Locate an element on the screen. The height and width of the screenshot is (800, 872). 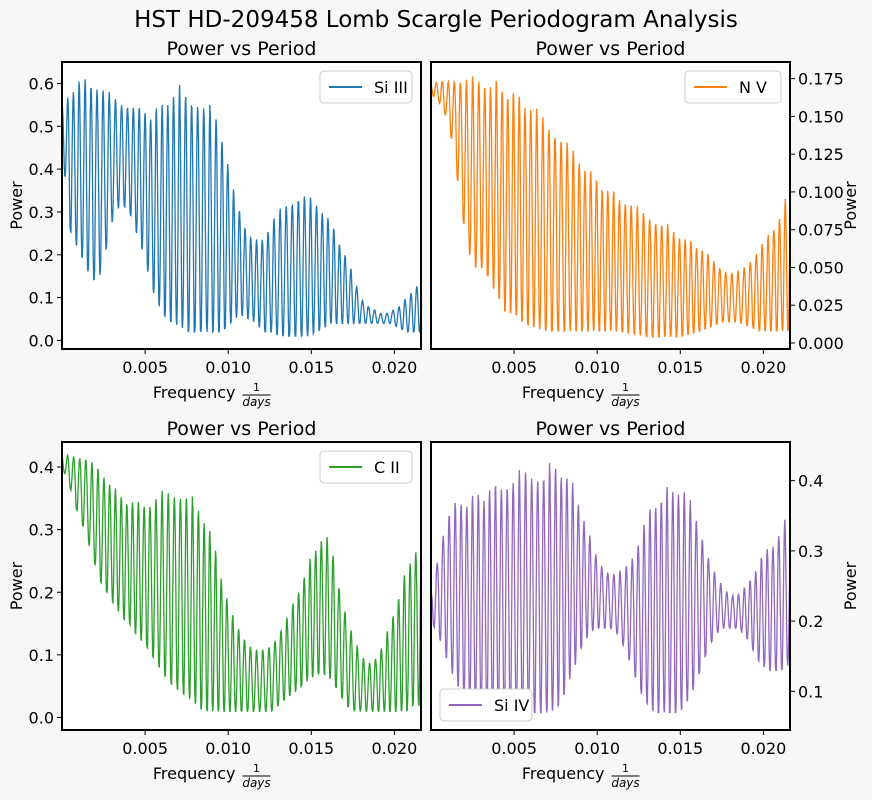
y-tick-label: 0.025 is located at coordinates (821, 305).